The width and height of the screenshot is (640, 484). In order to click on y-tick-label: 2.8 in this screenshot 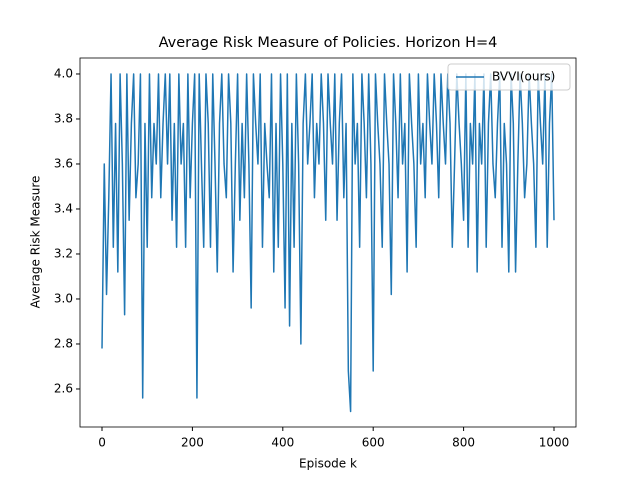, I will do `click(63, 343)`.